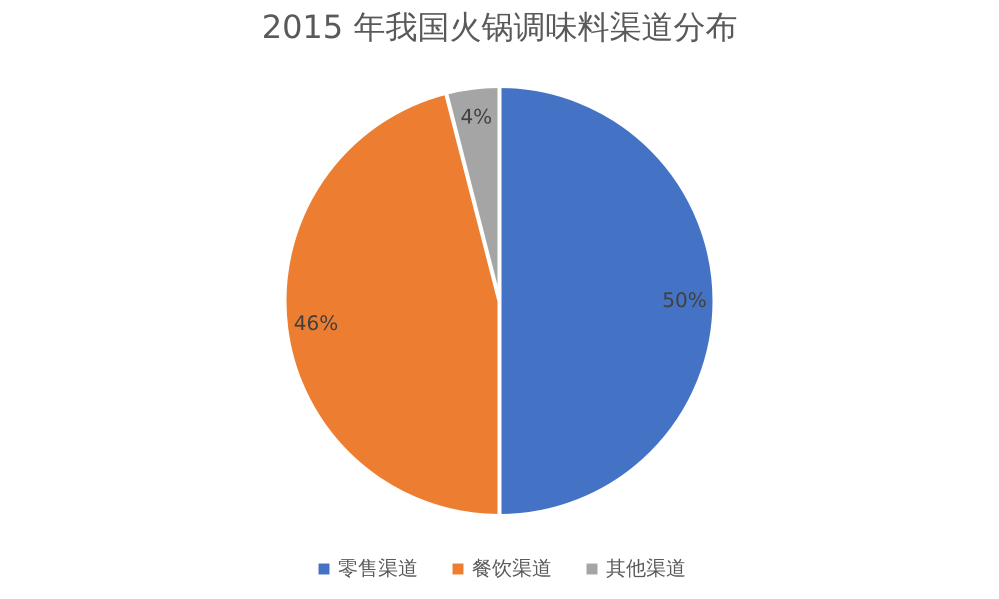 The image size is (999, 599). I want to click on data-label: 46%, so click(316, 323).